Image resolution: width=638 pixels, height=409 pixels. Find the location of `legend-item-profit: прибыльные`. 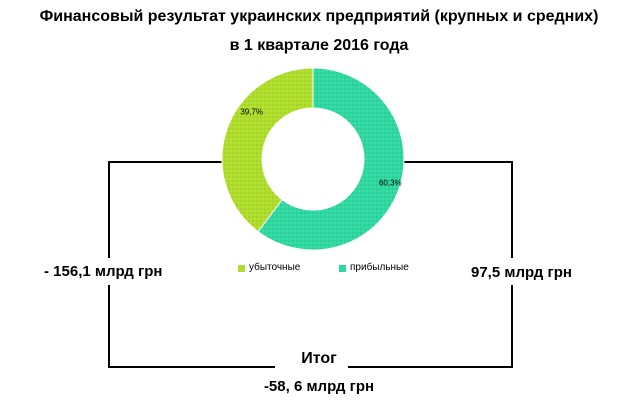

legend-item-profit: прибыльные is located at coordinates (374, 268).